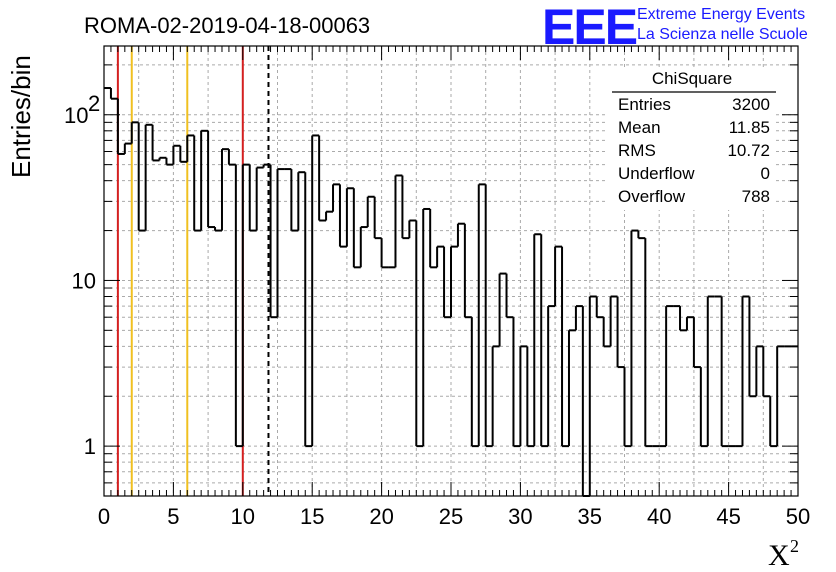  Describe the element at coordinates (749, 127) in the screenshot. I see `stats-value: 11.85` at that location.